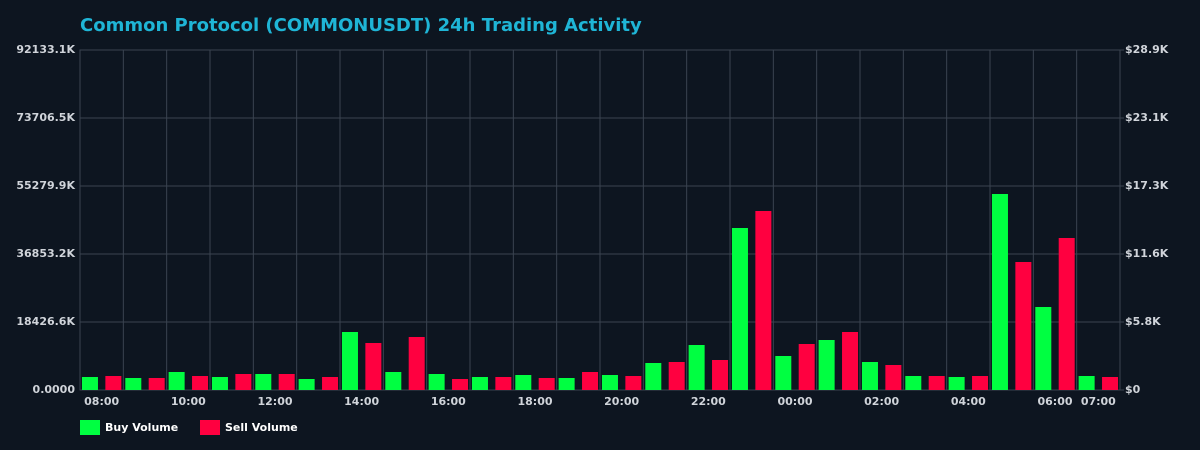 The width and height of the screenshot is (1200, 450). I want to click on x-tick-label: 00:00, so click(794, 401).